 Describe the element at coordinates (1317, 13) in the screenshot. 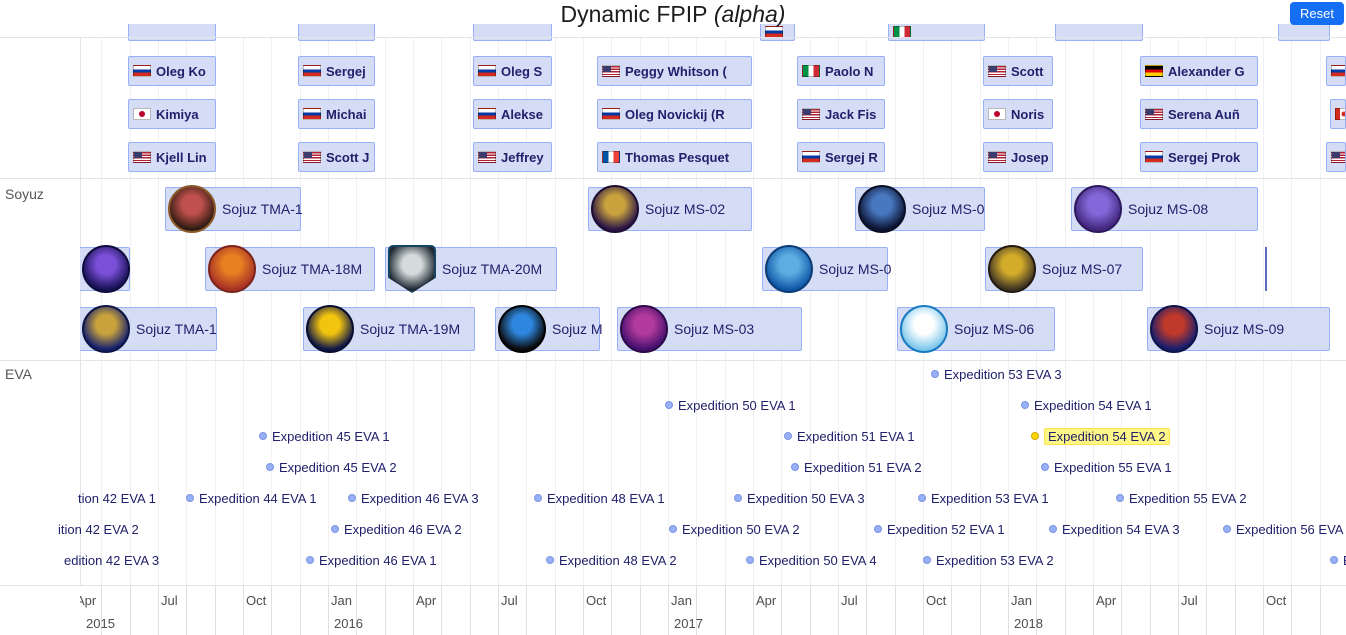

I see `reset-button: Reset` at that location.